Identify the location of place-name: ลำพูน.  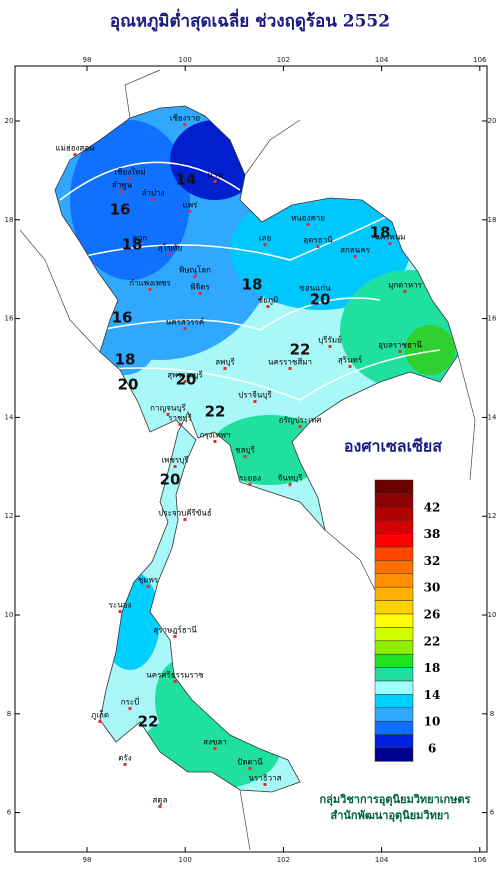
(122, 186).